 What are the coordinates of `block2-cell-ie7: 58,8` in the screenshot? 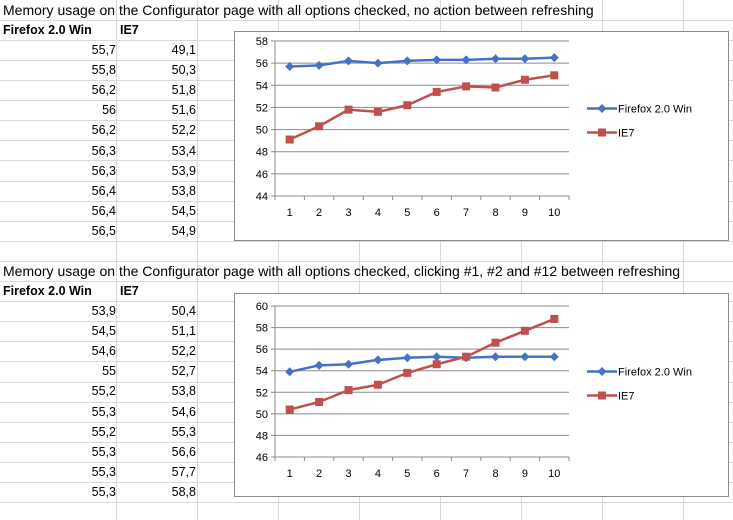 It's located at (183, 491).